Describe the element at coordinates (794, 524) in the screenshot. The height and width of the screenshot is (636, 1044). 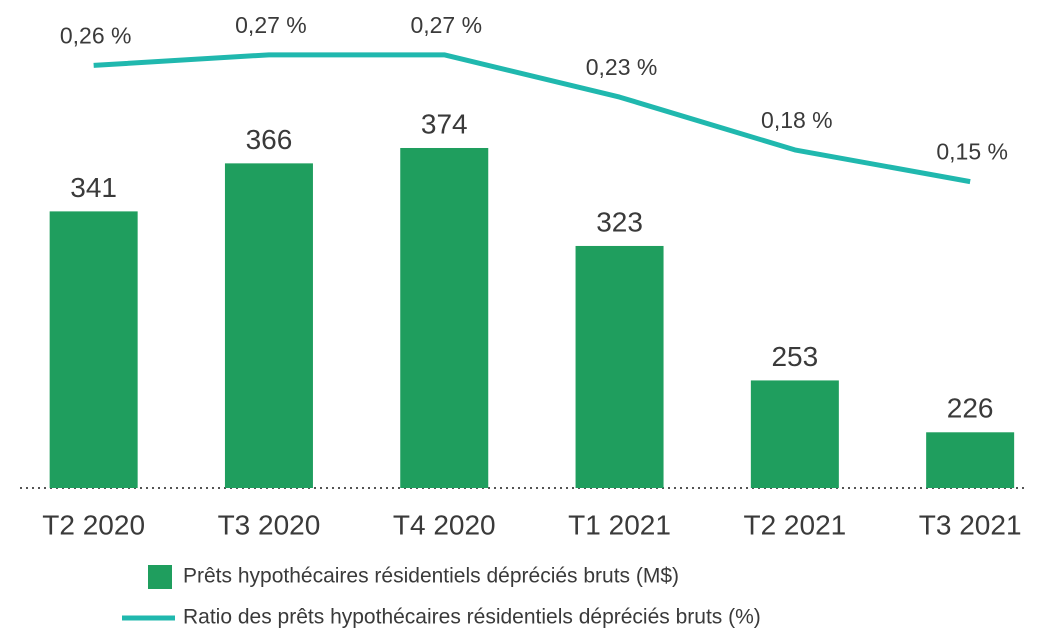
I see `x-tick-label: T2 2021` at that location.